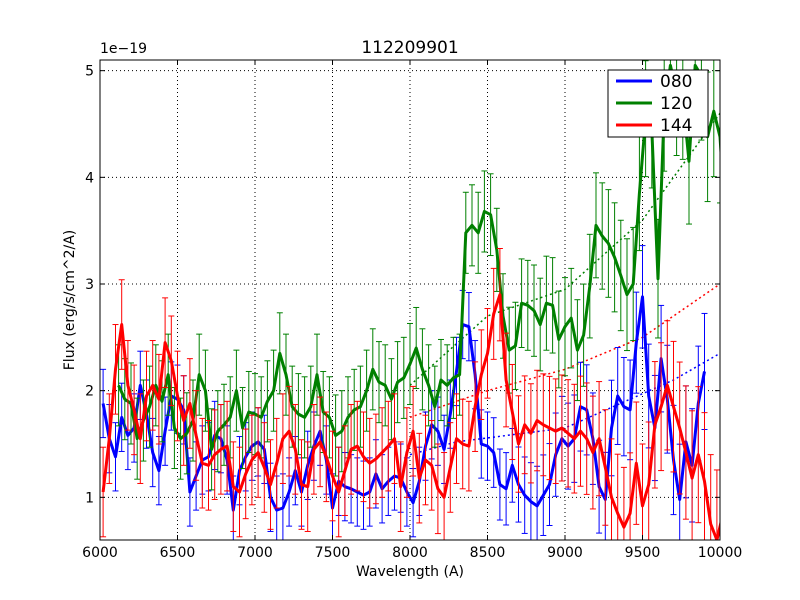 This screenshot has height=600, width=800. What do you see at coordinates (100, 553) in the screenshot?
I see `x-tick-label-6000: 6000` at bounding box center [100, 553].